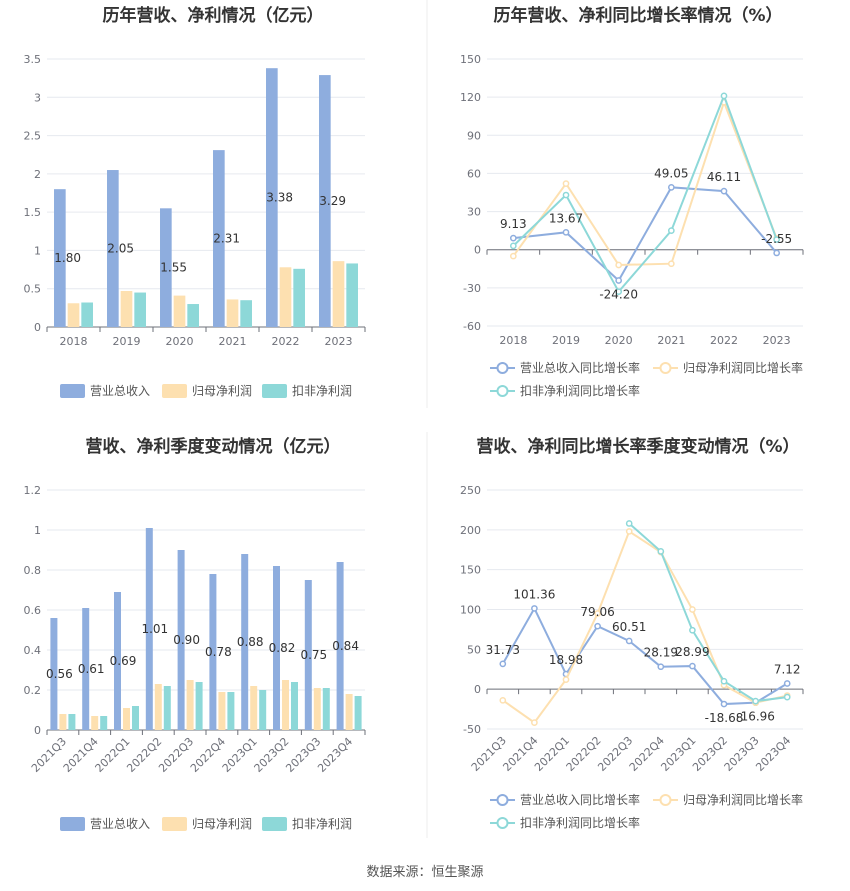  What do you see at coordinates (180, 341) in the screenshot?
I see `chart1-xtick-label: 2020` at bounding box center [180, 341].